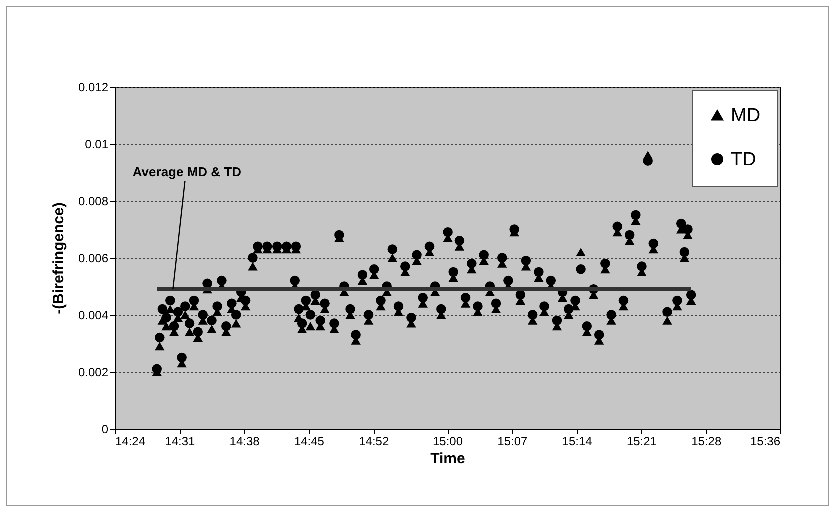 Image resolution: width=837 pixels, height=514 pixels. I want to click on x-tick-label: 15:14, so click(577, 441).